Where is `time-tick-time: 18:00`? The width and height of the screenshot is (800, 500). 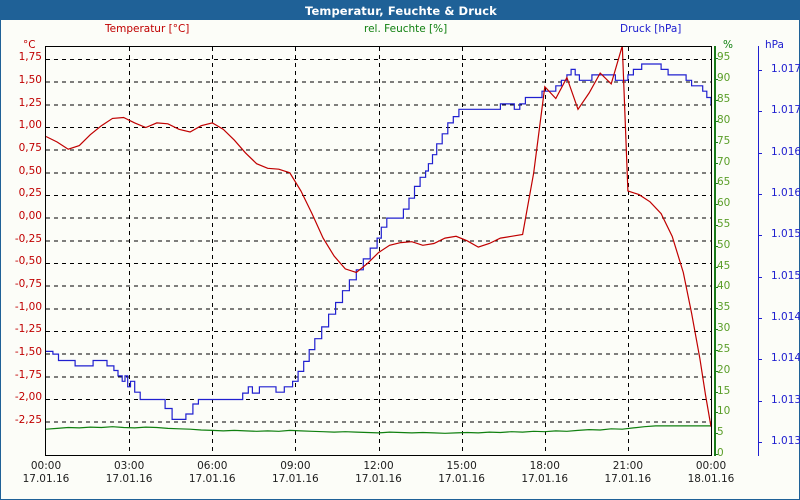 time-tick-time: 18:00 is located at coordinates (544, 466).